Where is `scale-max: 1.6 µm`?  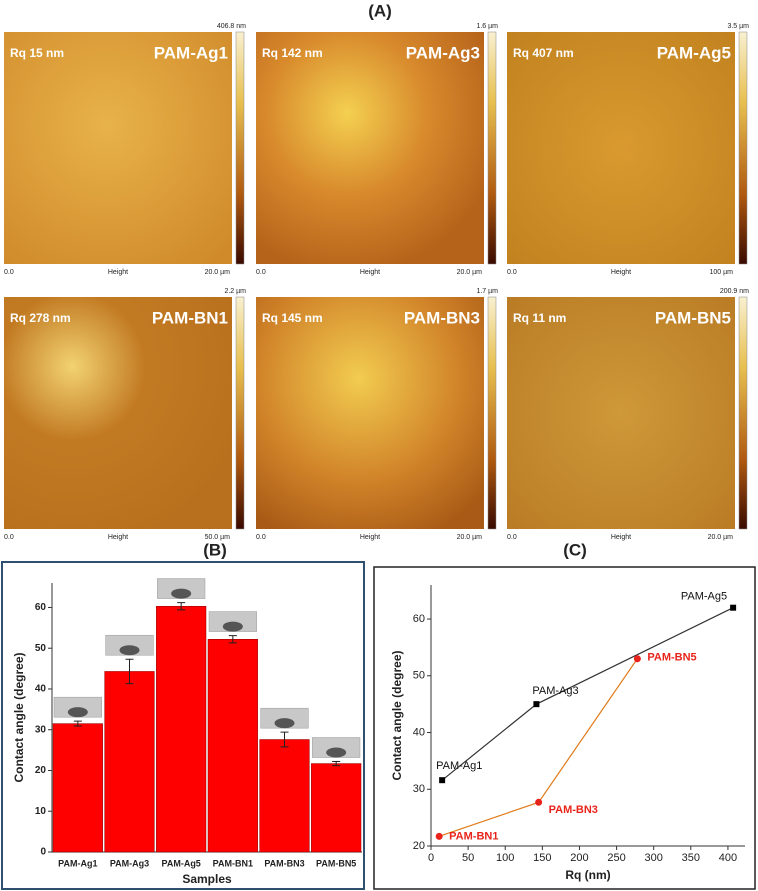
scale-max: 1.6 µm is located at coordinates (487, 26).